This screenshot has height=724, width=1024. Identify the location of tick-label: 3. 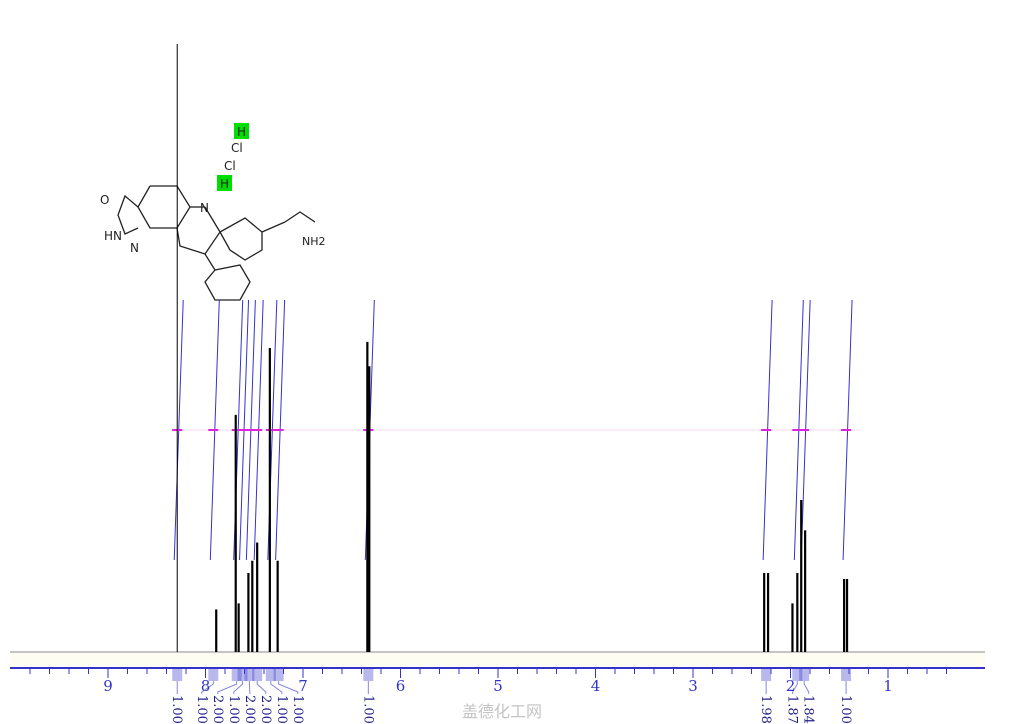
(693, 686).